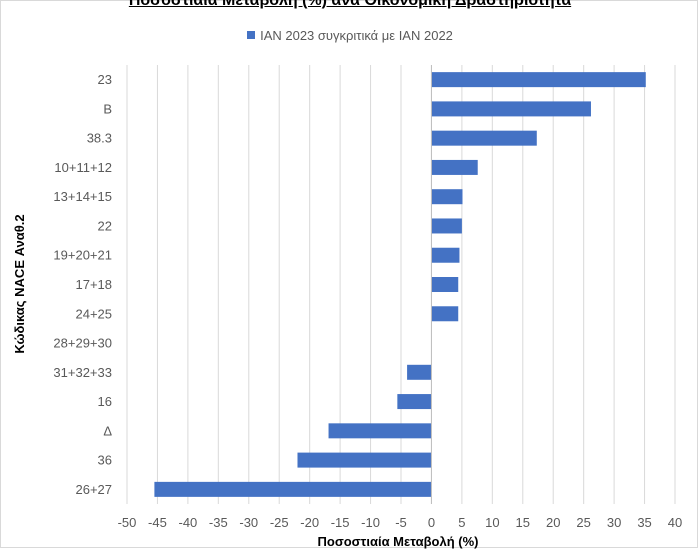 This screenshot has height=550, width=700. I want to click on y-tick-label: 28+29+30, so click(82, 343).